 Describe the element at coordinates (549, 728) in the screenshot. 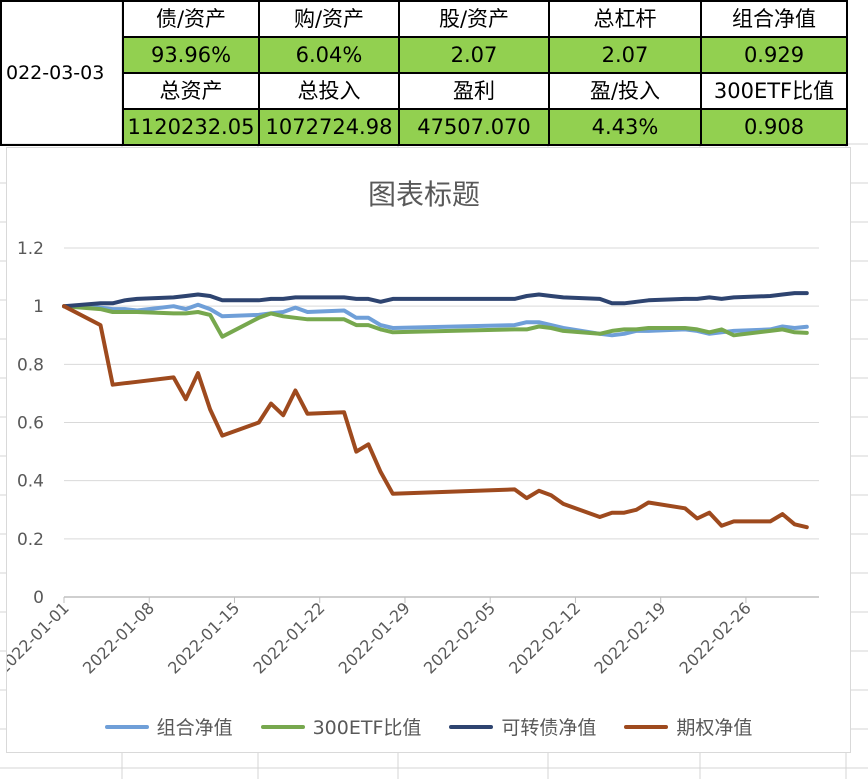

I see `legend-label: 可转债净值` at that location.